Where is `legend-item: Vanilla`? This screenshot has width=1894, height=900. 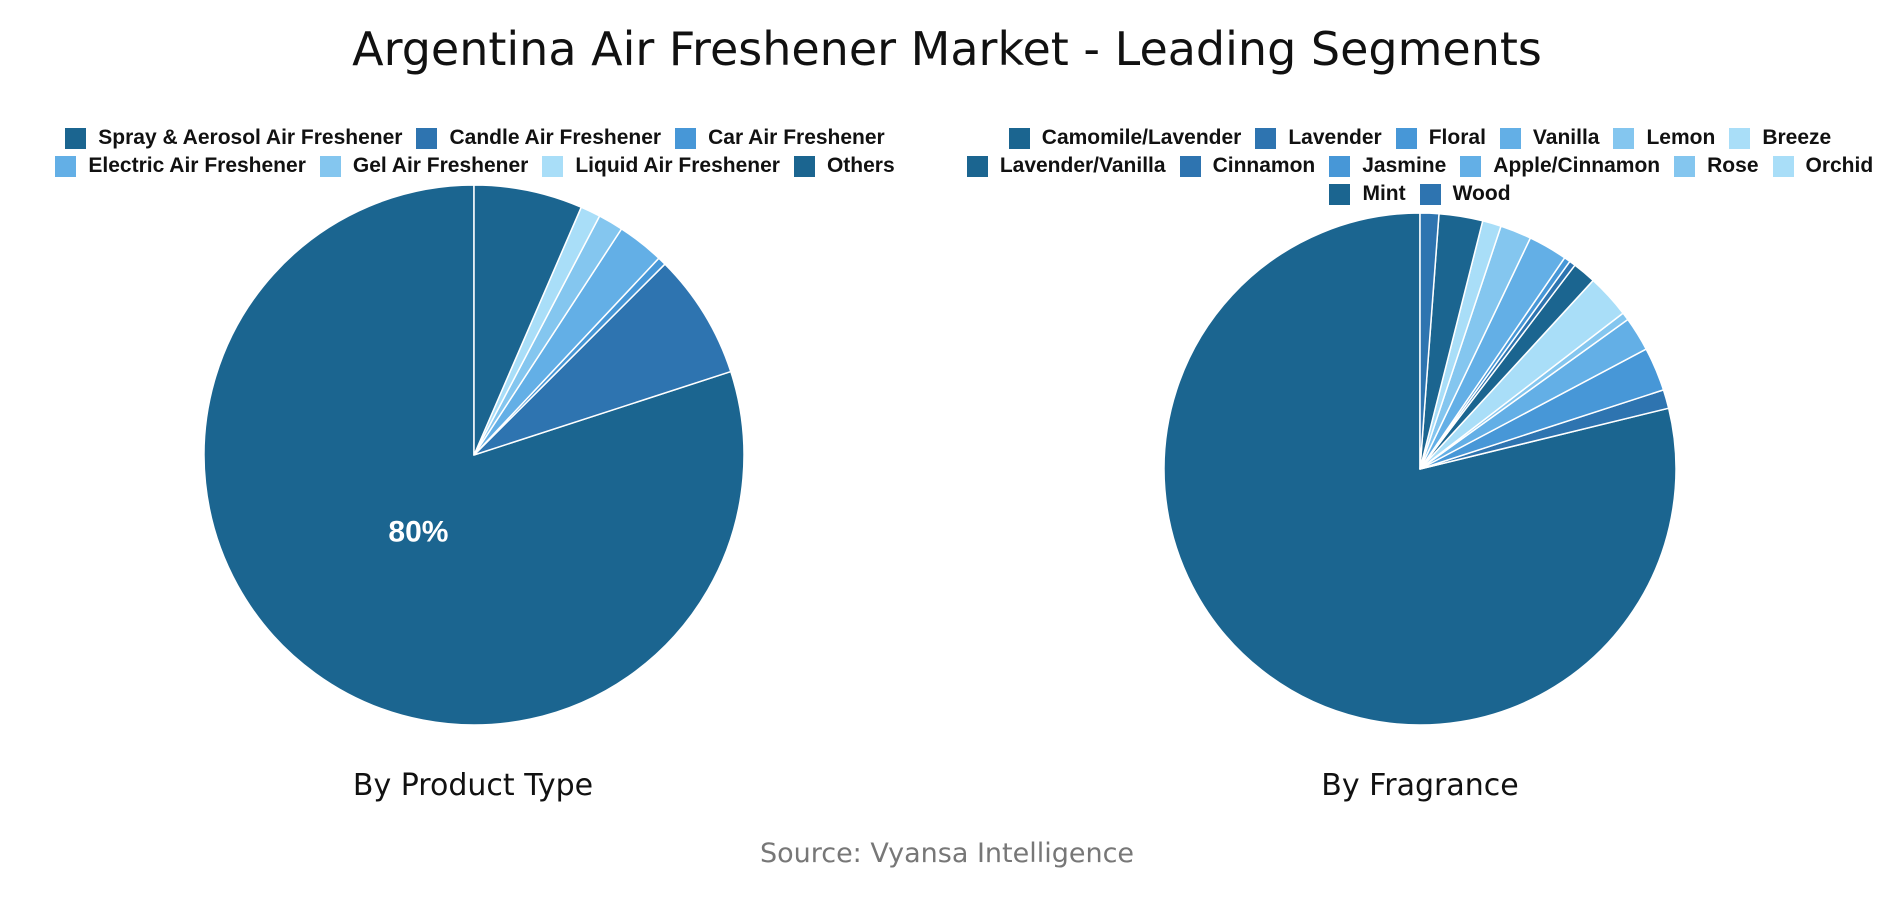 legend-item: Vanilla is located at coordinates (1549, 137).